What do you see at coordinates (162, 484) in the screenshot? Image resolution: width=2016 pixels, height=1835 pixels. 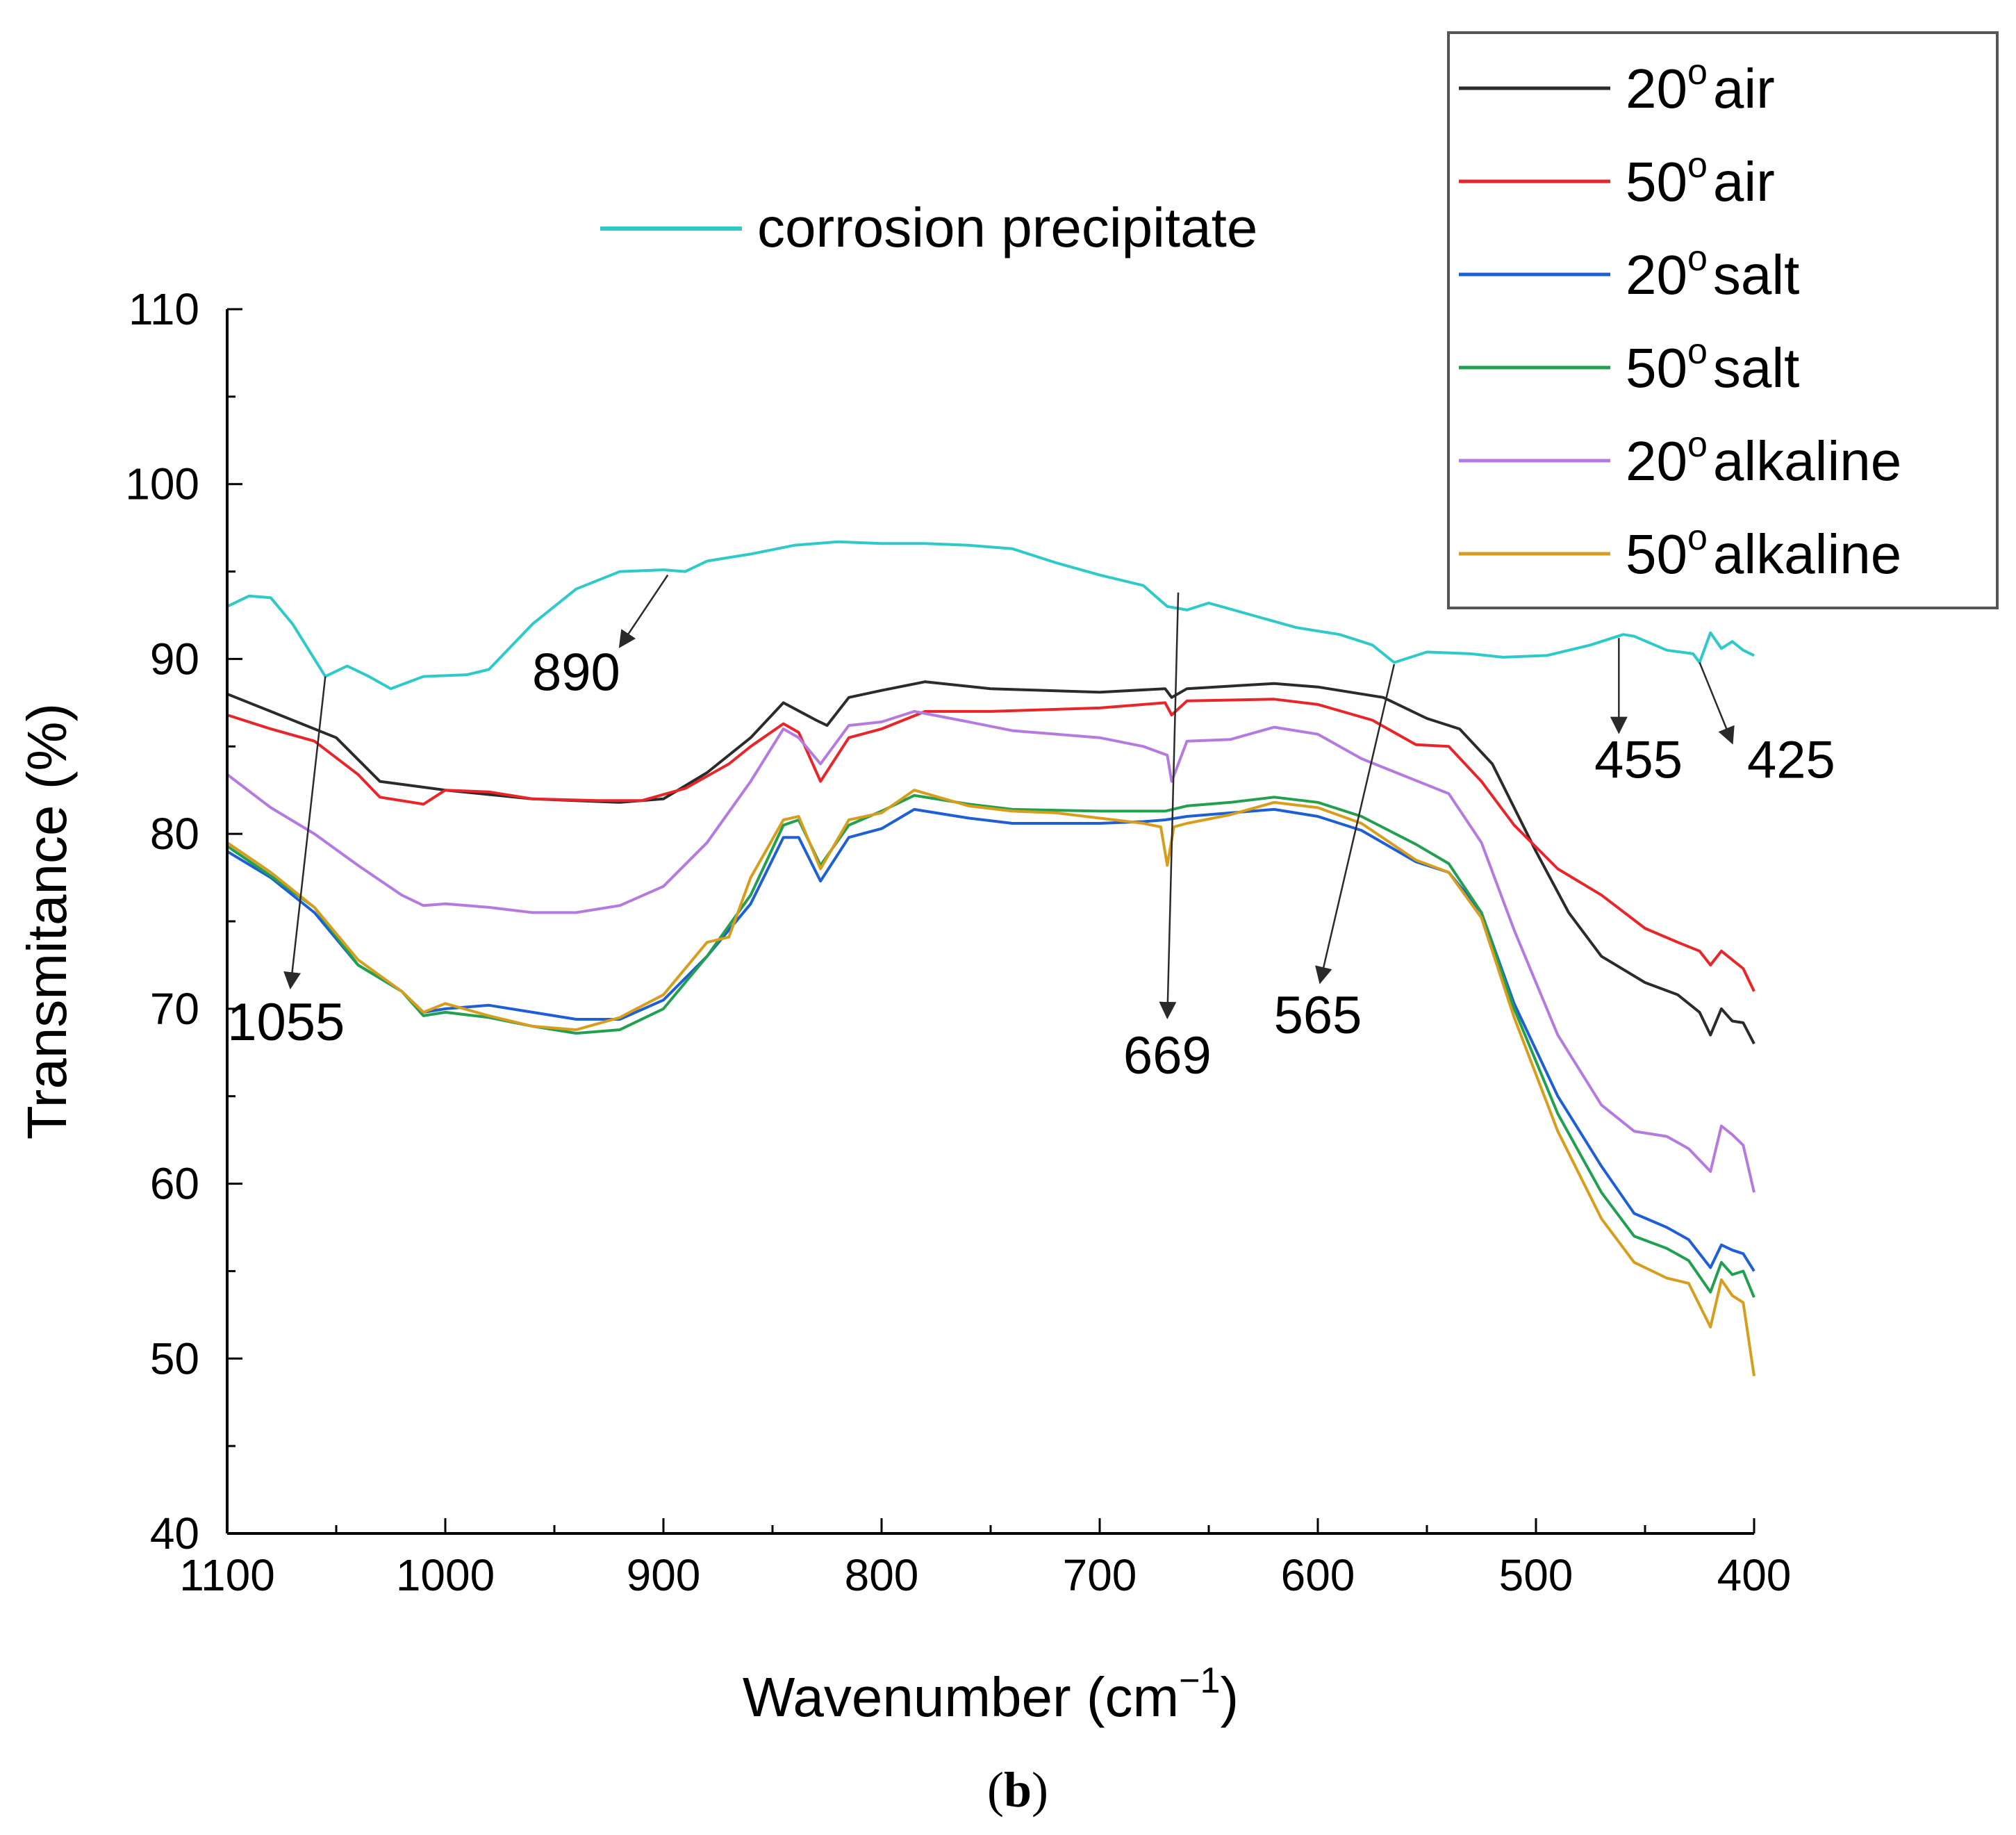 I see `y-tick-label-100: 100` at bounding box center [162, 484].